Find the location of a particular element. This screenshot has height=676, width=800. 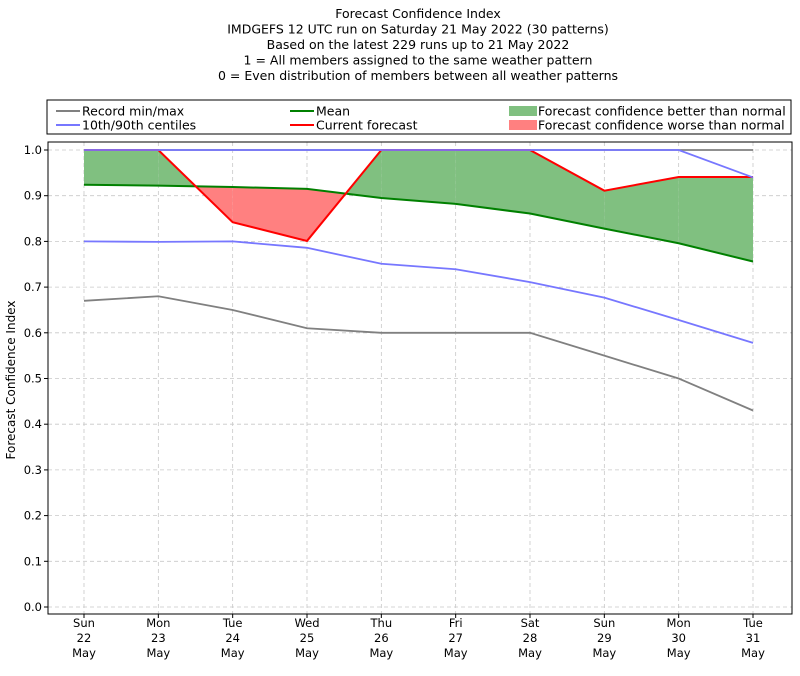

y-tick-label: 0.6 is located at coordinates (33, 333).